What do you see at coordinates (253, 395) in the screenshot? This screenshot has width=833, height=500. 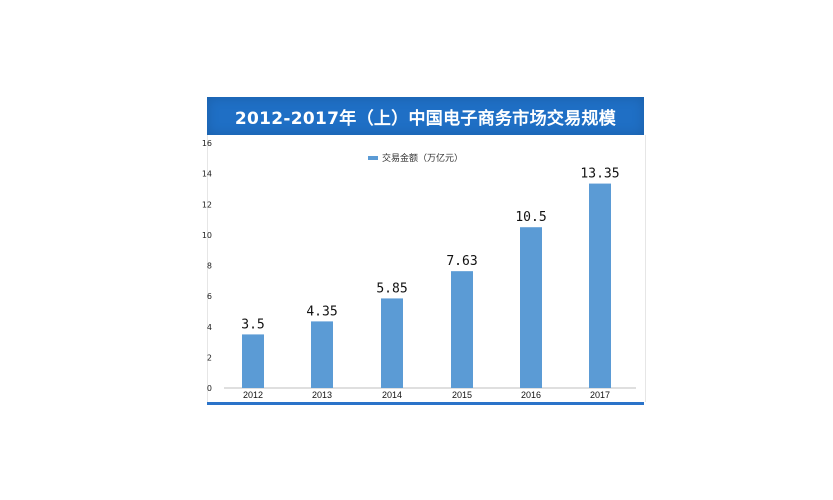 I see `x-tick-label-2012: 2012` at bounding box center [253, 395].